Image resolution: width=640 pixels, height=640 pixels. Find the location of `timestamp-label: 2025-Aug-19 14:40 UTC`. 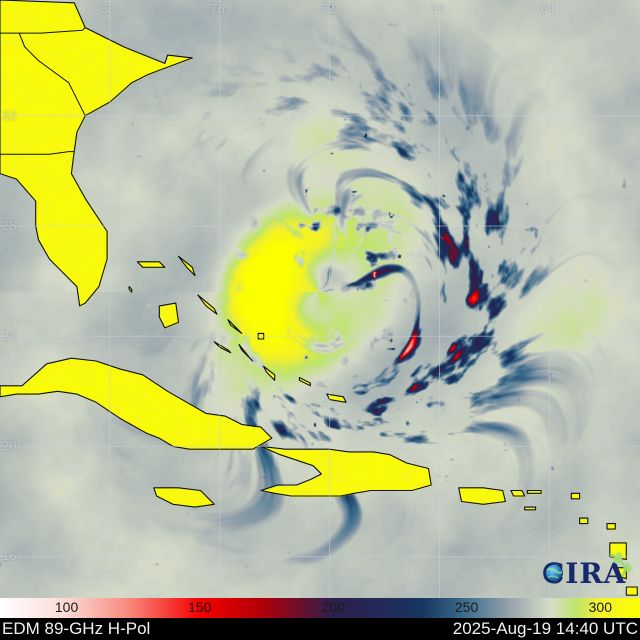

timestamp-label: 2025-Aug-19 14:40 UTC is located at coordinates (545, 628).